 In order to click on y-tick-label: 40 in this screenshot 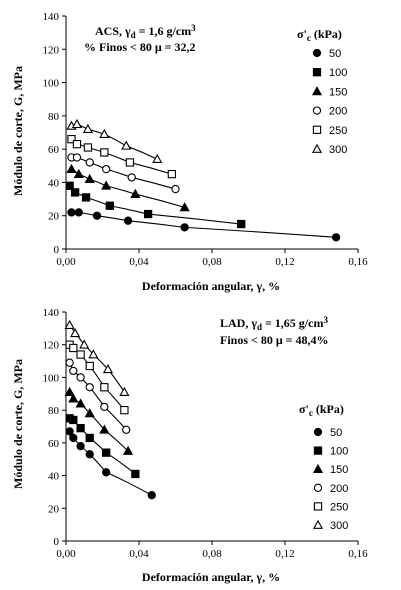, I will do `click(54, 477)`.